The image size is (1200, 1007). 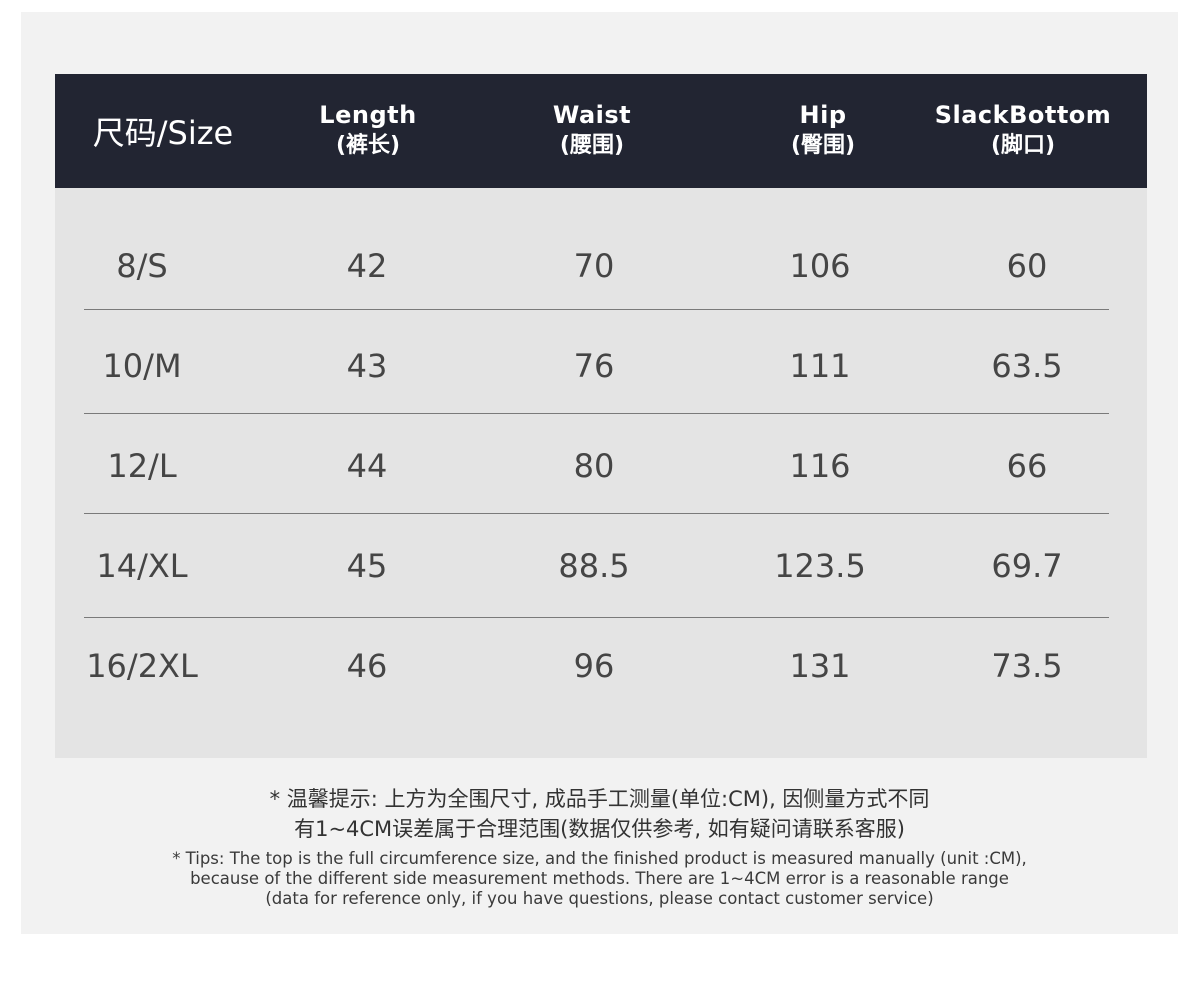 What do you see at coordinates (1023, 115) in the screenshot?
I see `header-slack-bottom-en: SlackBottom` at bounding box center [1023, 115].